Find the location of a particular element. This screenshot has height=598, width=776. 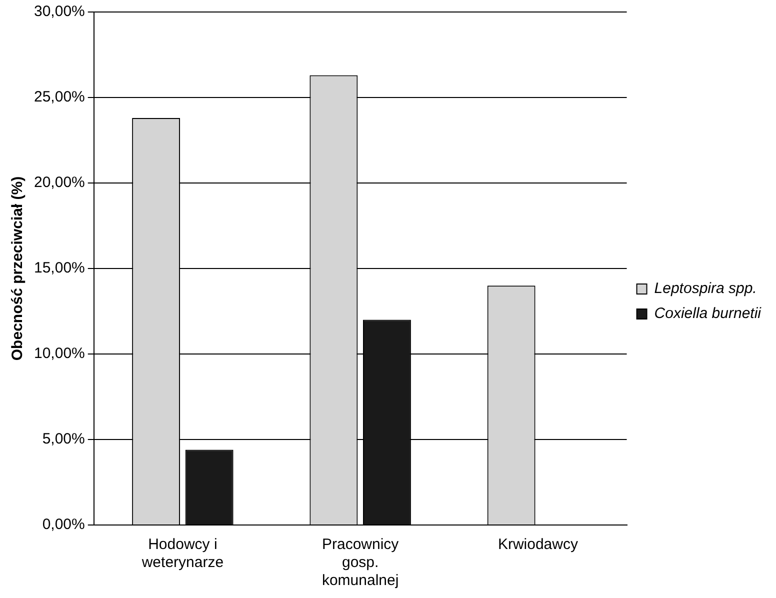

y-tick-label: 10,00% is located at coordinates (59, 353).